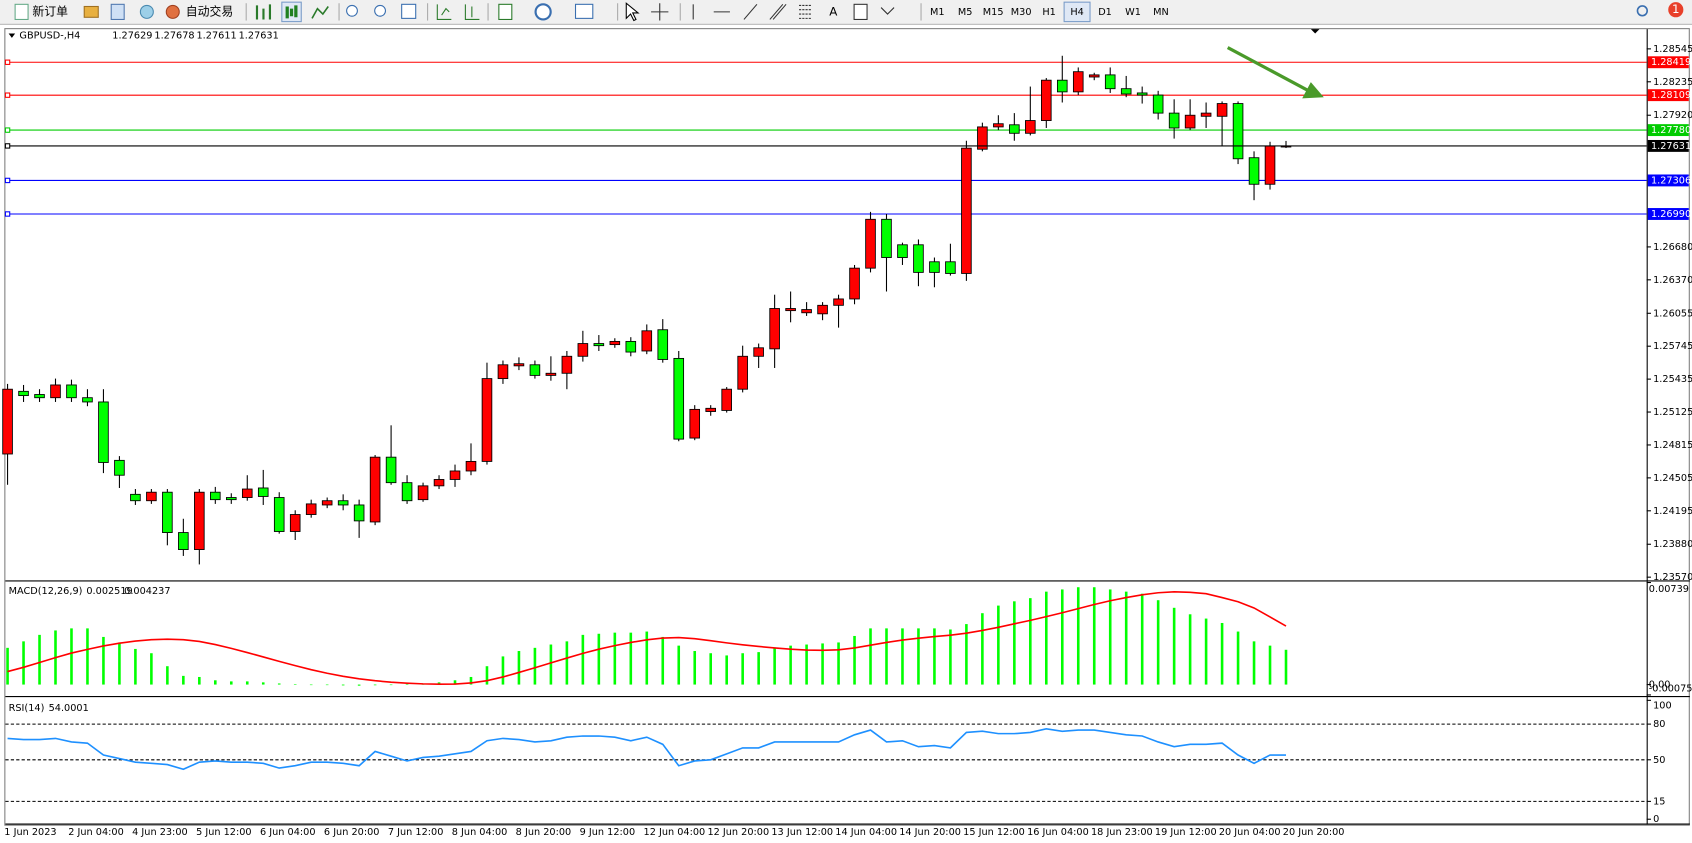 The height and width of the screenshot is (843, 1692). What do you see at coordinates (1048, 12) in the screenshot?
I see `timeframe-button: H1` at bounding box center [1048, 12].